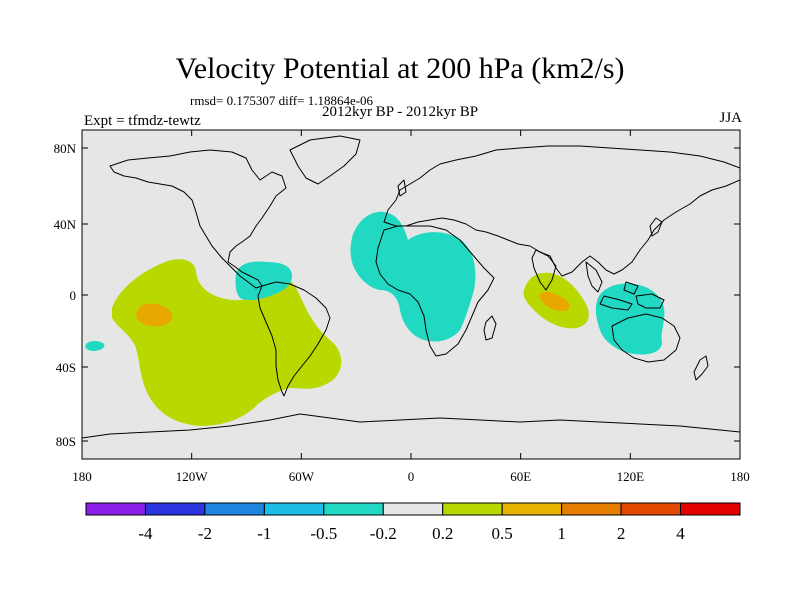 This screenshot has height=600, width=800. I want to click on colorbar-labels: -4 -2 -1 -0.5 -0.2 0.2 0.5 1 2 4, so click(411, 533).